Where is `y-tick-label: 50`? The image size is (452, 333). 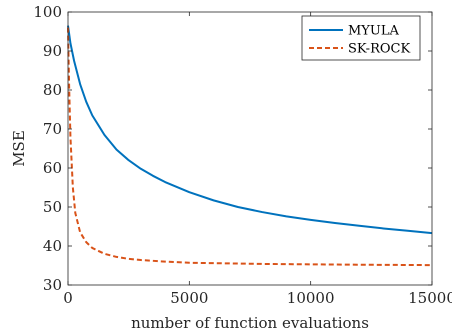
y-tick-label: 50 is located at coordinates (52, 207).